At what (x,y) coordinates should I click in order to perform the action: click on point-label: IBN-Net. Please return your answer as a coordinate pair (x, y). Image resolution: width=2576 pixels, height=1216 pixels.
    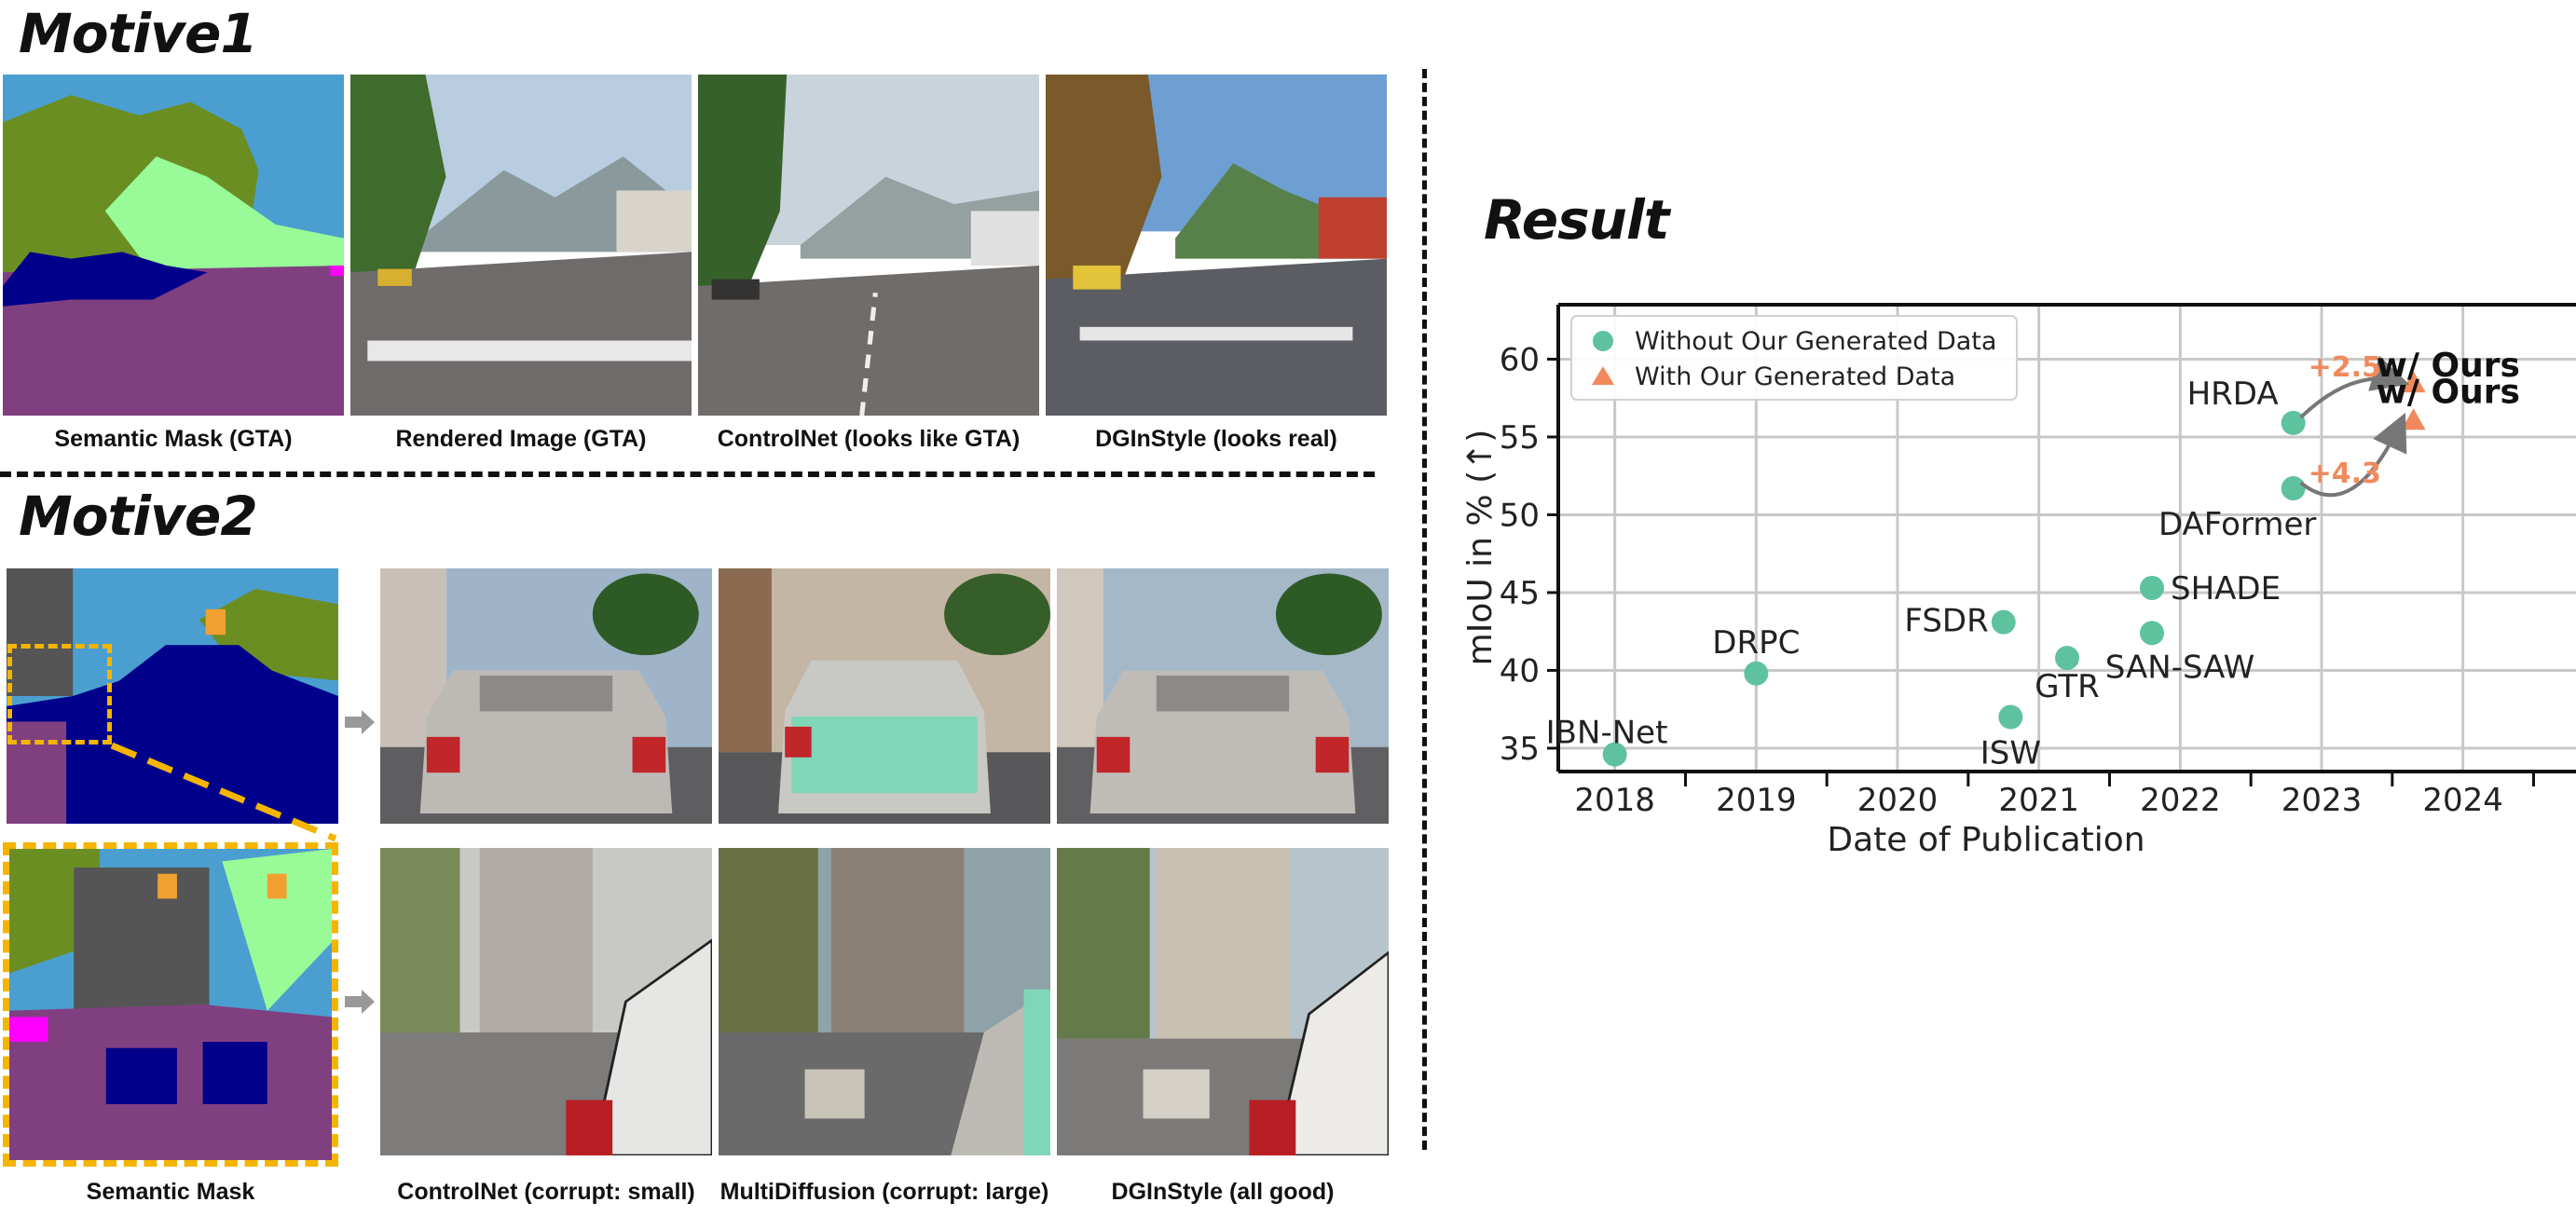
    Looking at the image, I should click on (1607, 733).